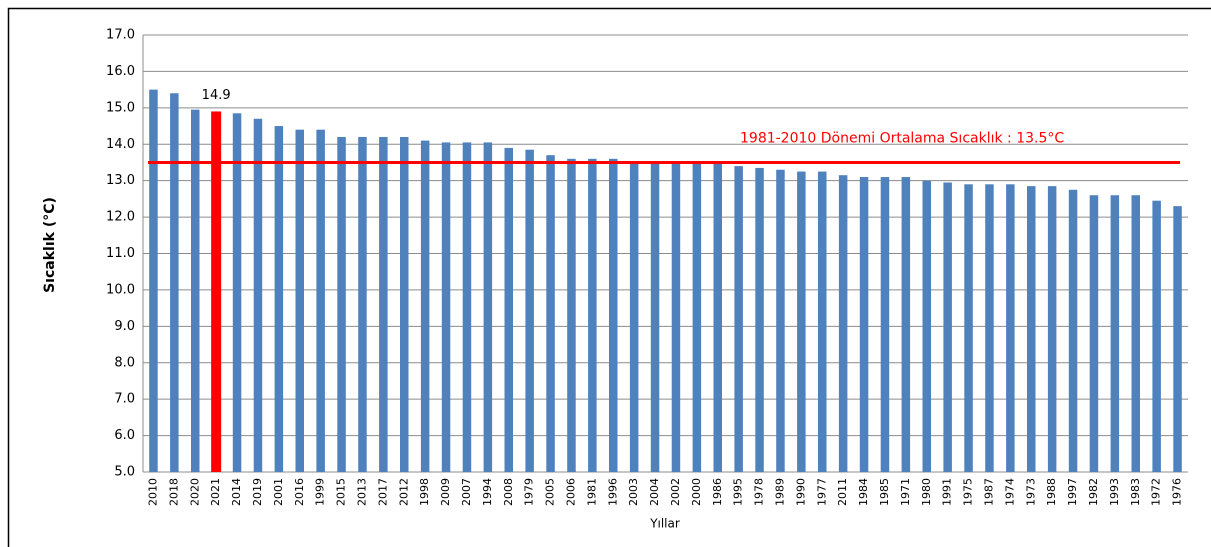 Image resolution: width=1211 pixels, height=547 pixels. I want to click on x-tick-label: 1990, so click(800, 492).